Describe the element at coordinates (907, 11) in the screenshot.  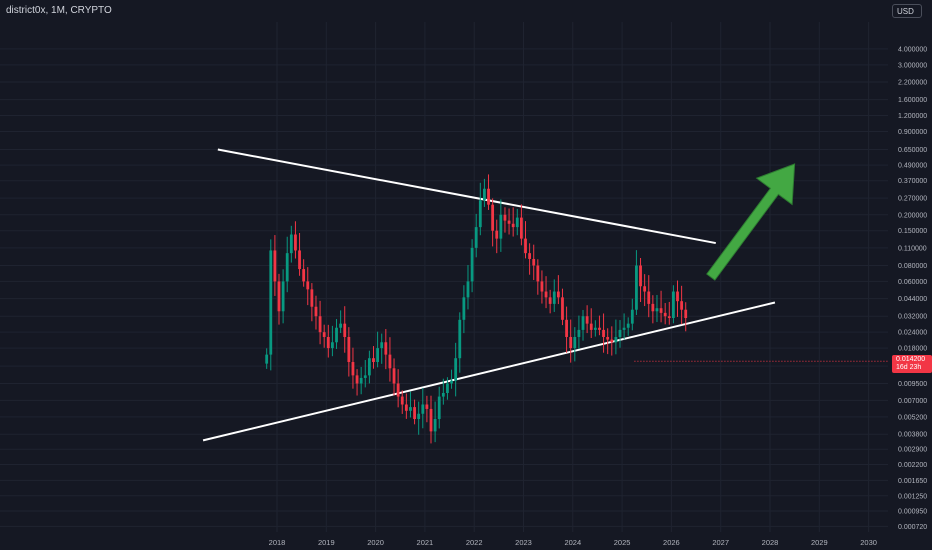
I see `currency-button: USD` at that location.